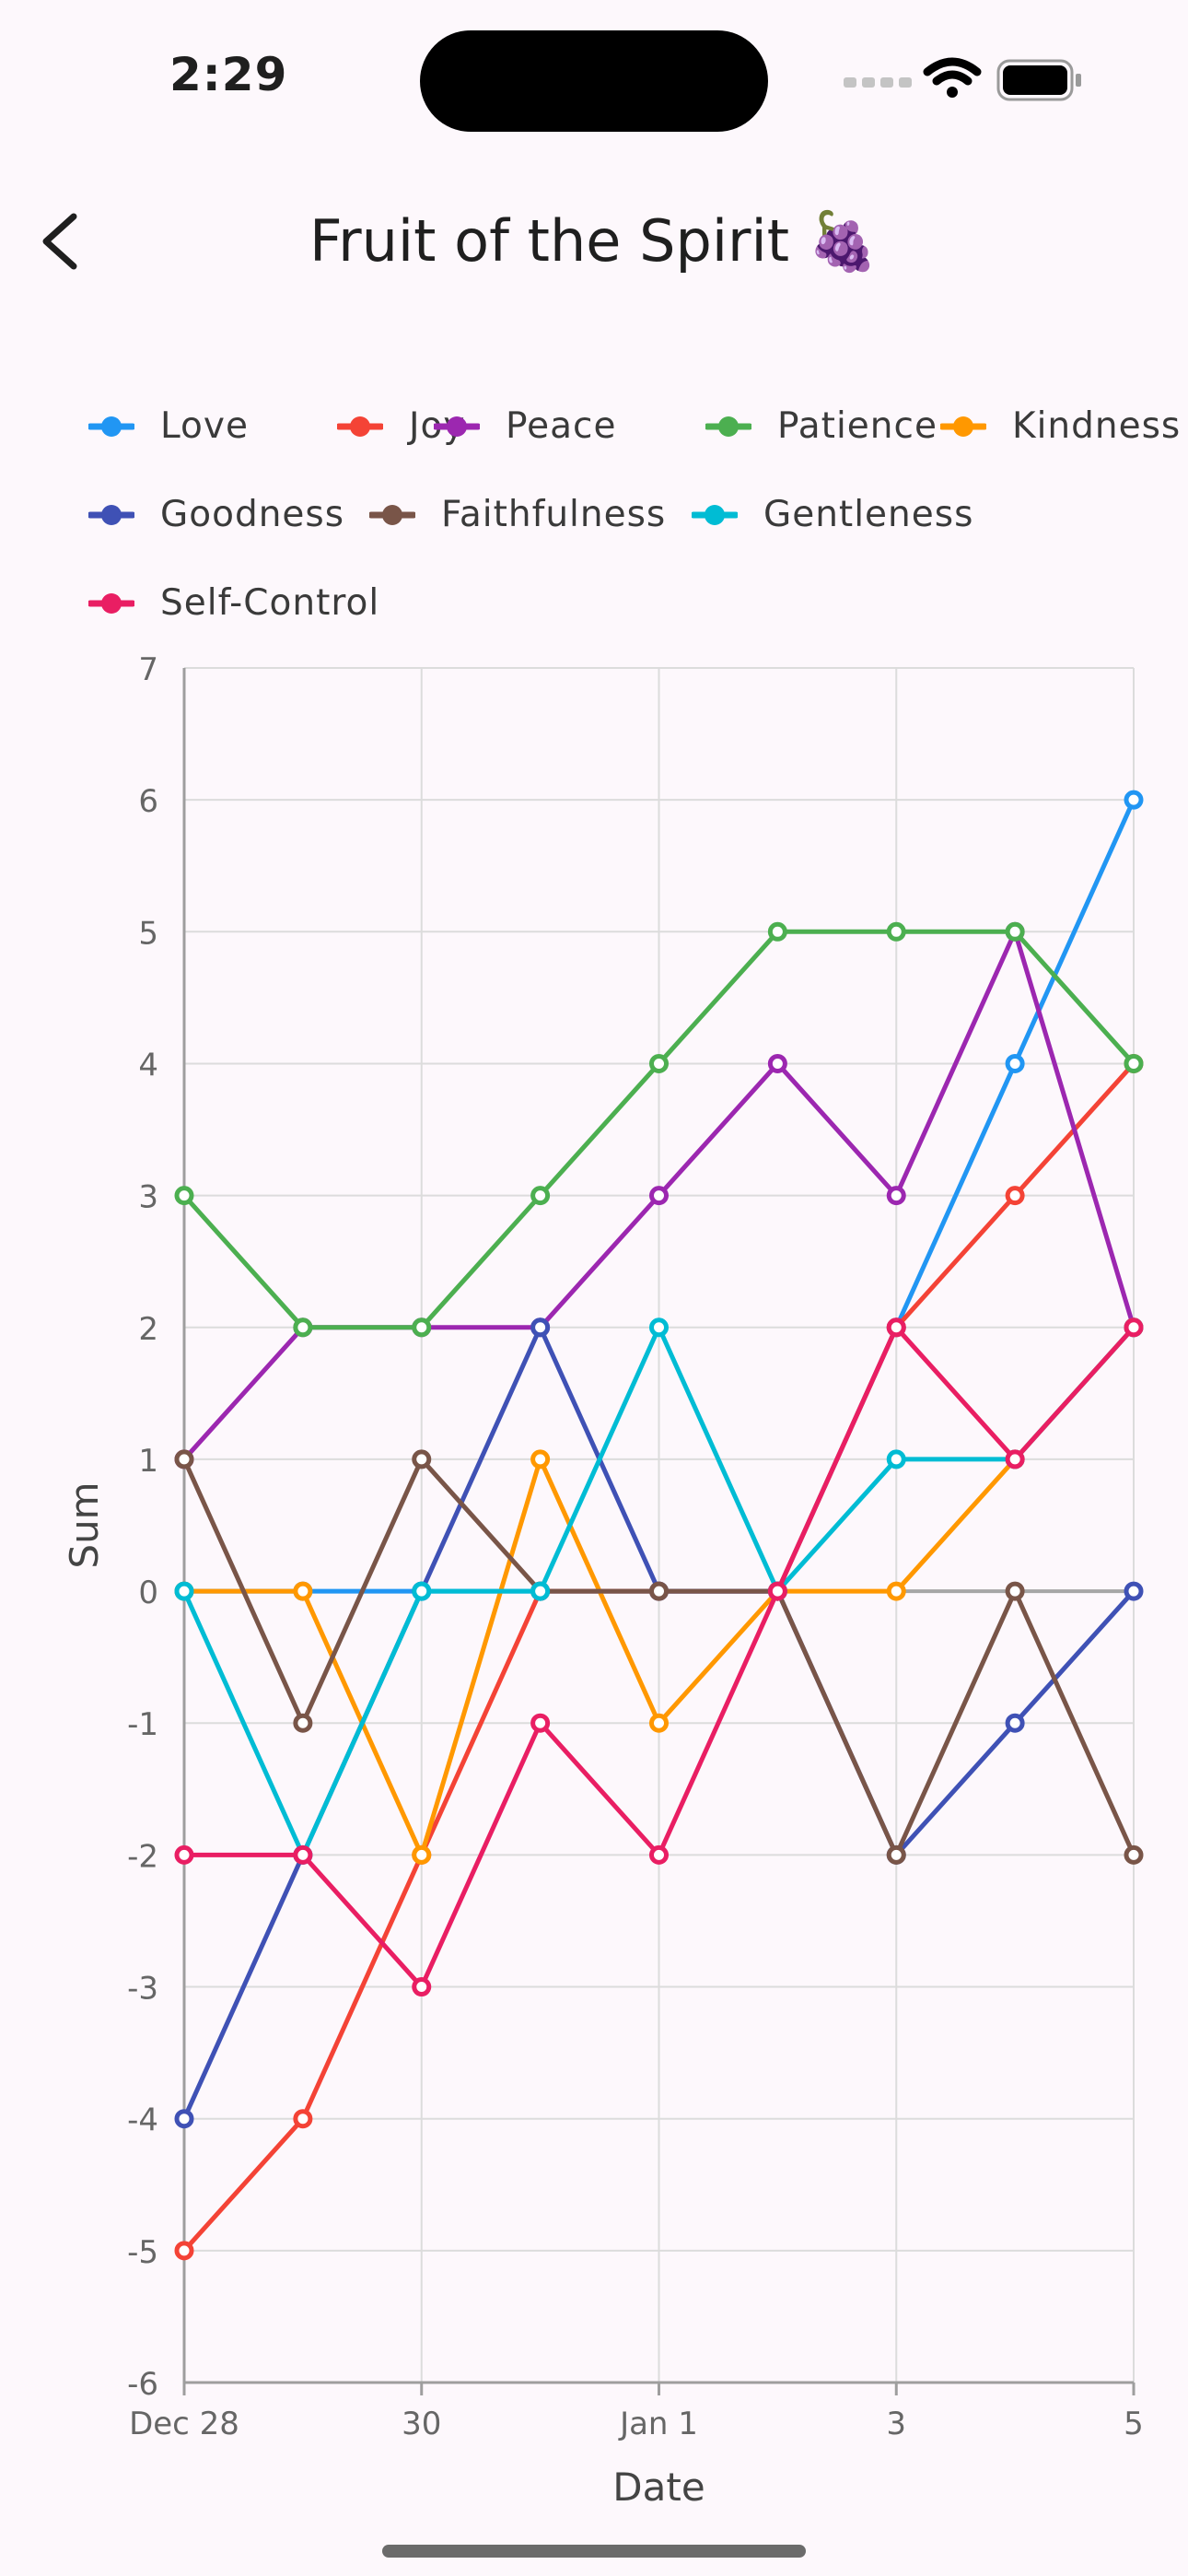 The width and height of the screenshot is (1188, 2576). I want to click on y-tick-label: 7, so click(148, 669).